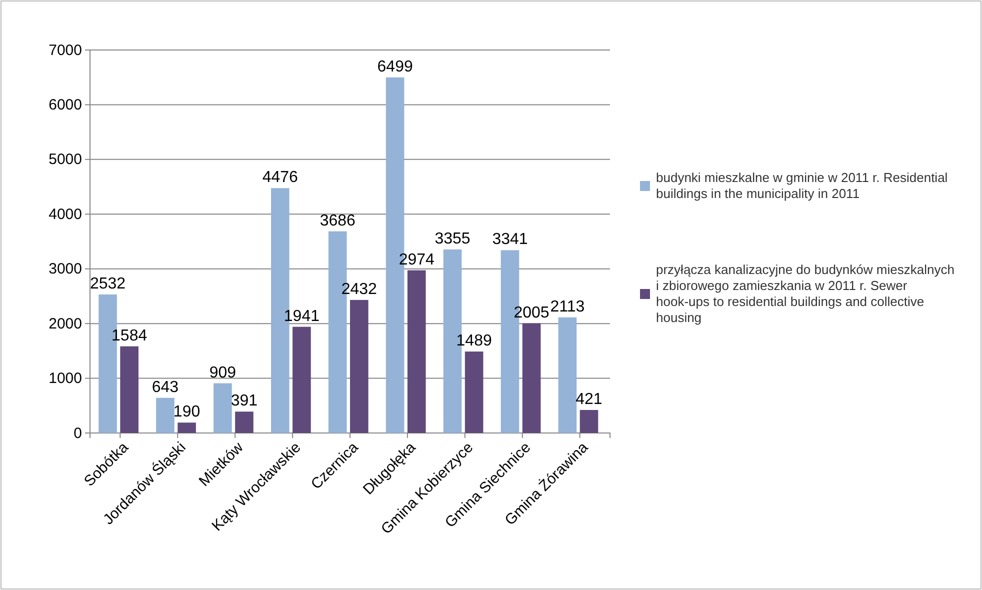 This screenshot has height=590, width=982. What do you see at coordinates (338, 221) in the screenshot?
I see `data-label: 3686` at bounding box center [338, 221].